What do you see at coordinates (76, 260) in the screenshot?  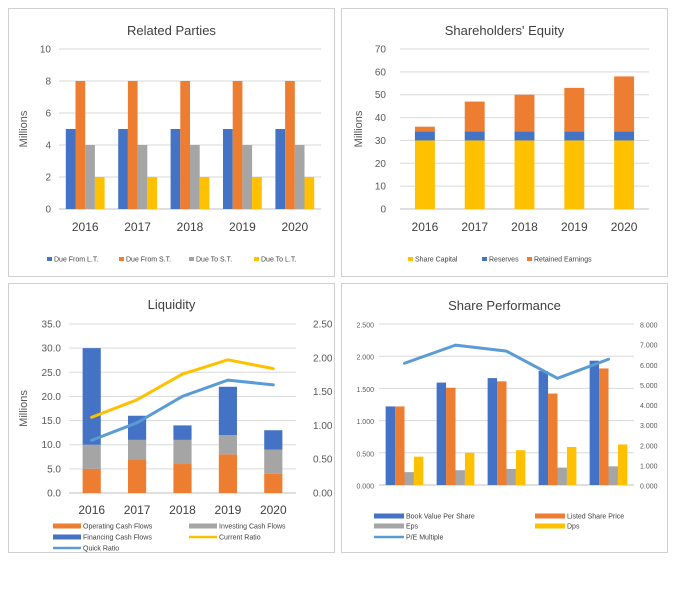 I see `legend-label-due-from-l-t: Due From L.T.` at bounding box center [76, 260].